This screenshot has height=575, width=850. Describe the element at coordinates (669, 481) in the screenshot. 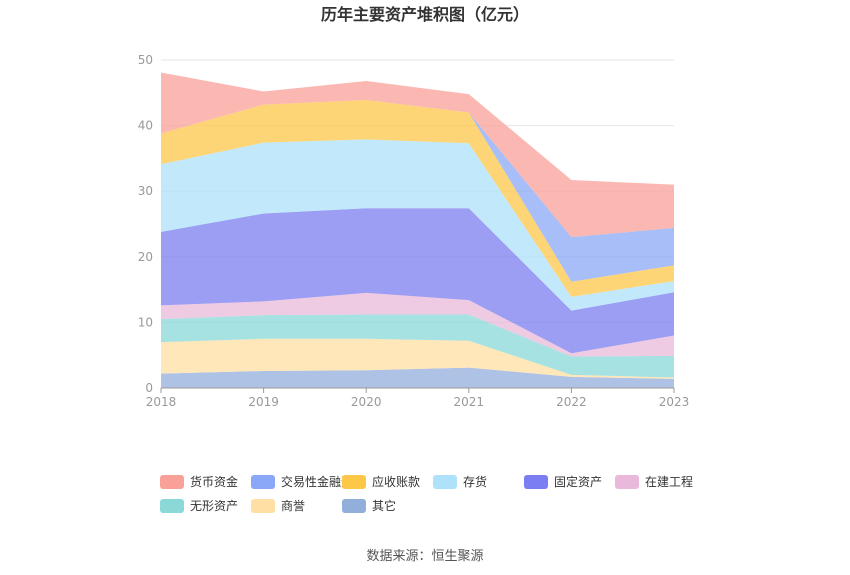

I see `legend-label: 在建工程` at that location.